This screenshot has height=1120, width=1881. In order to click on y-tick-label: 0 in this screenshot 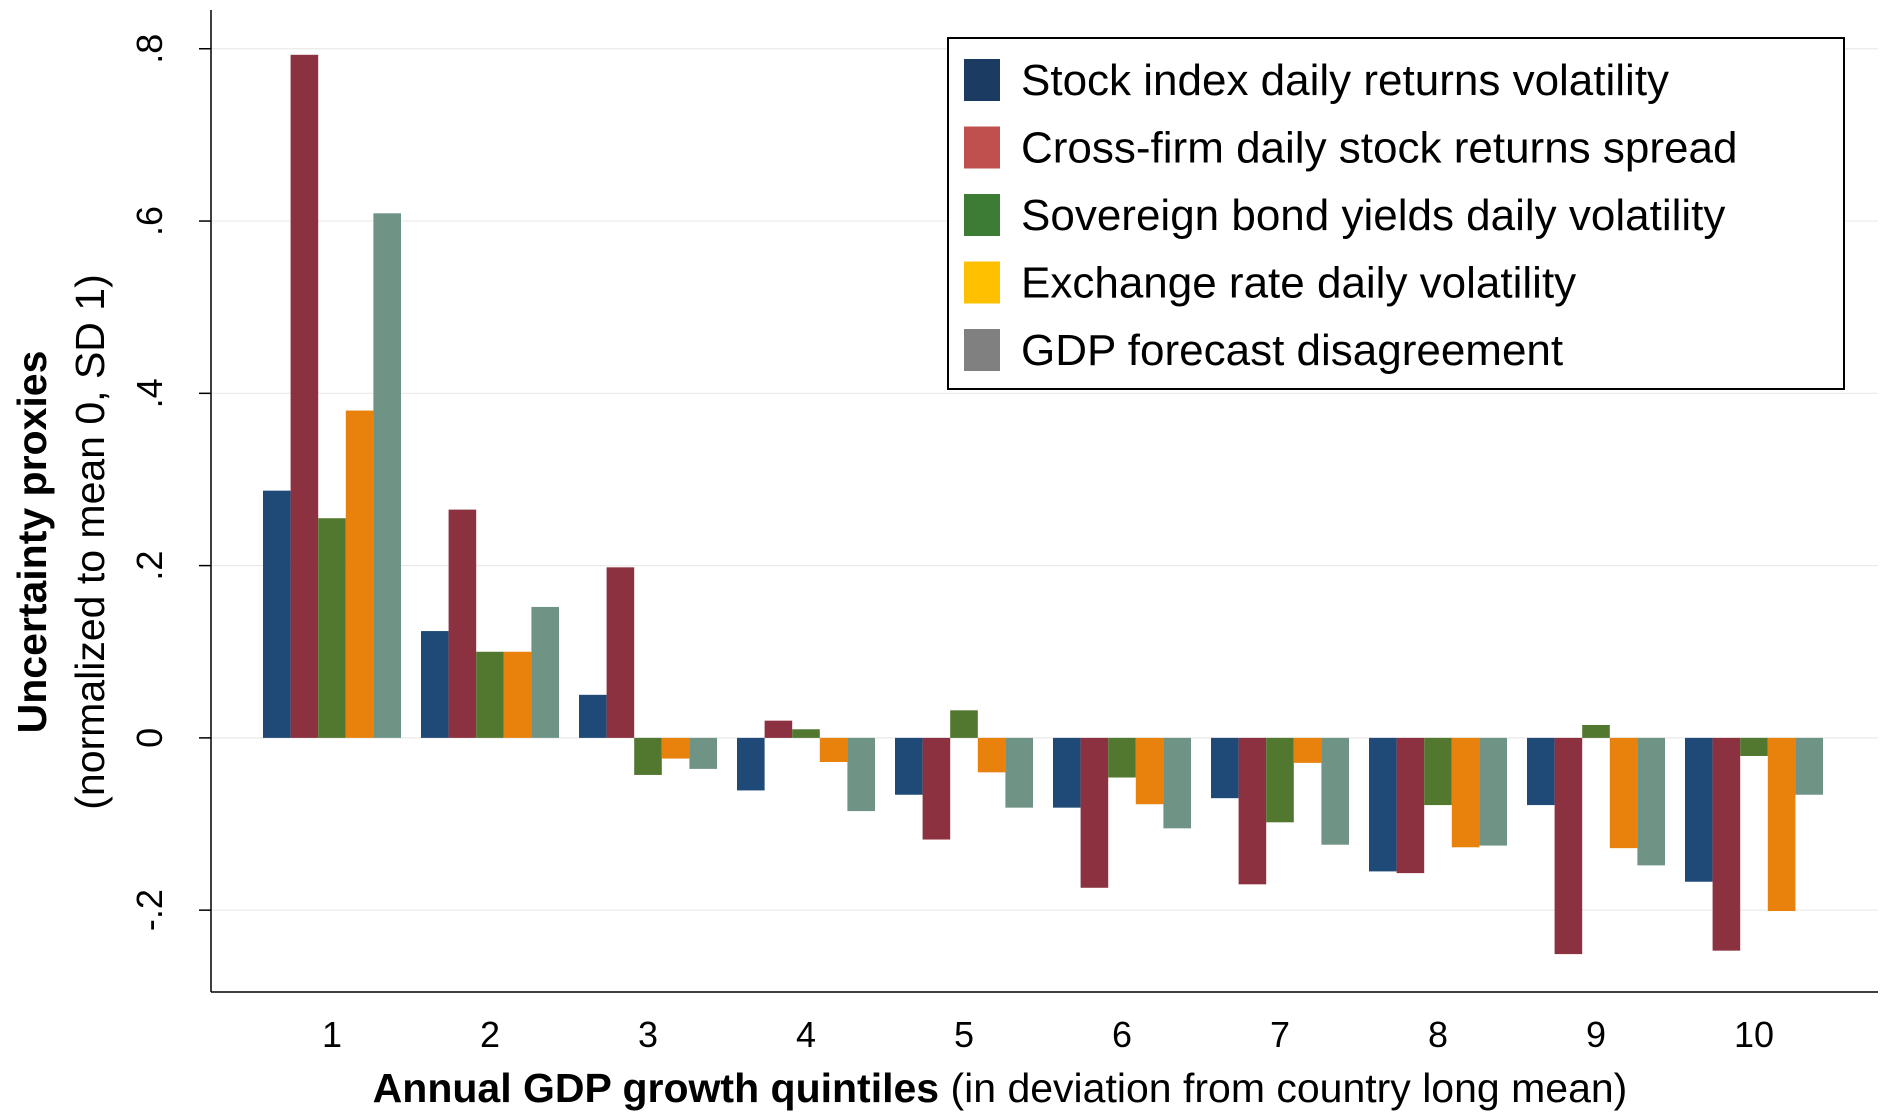, I will do `click(149, 738)`.